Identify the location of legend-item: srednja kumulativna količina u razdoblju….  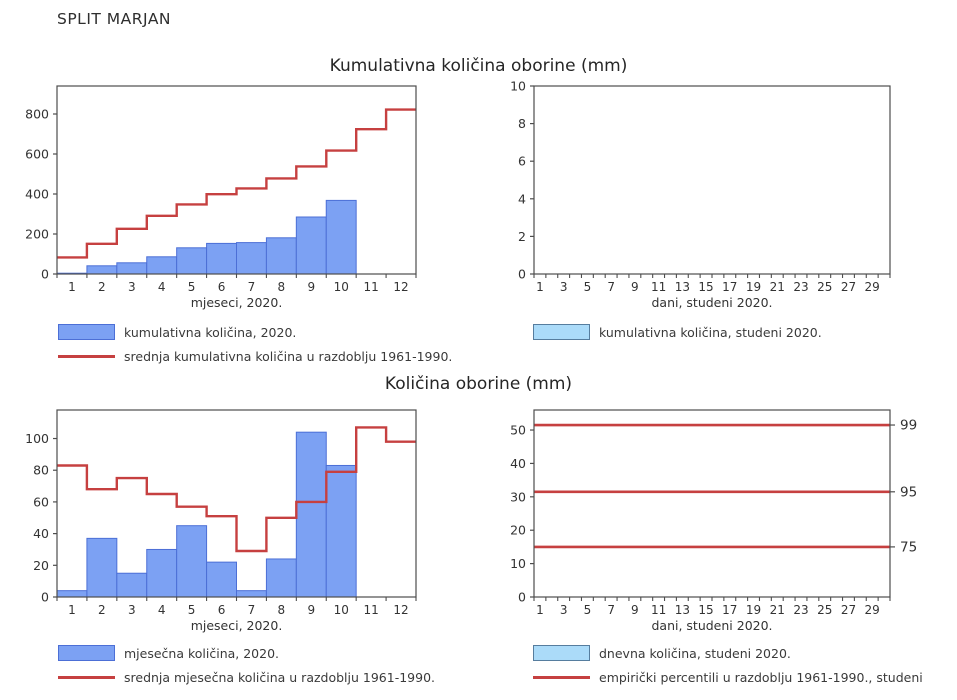
(255, 356).